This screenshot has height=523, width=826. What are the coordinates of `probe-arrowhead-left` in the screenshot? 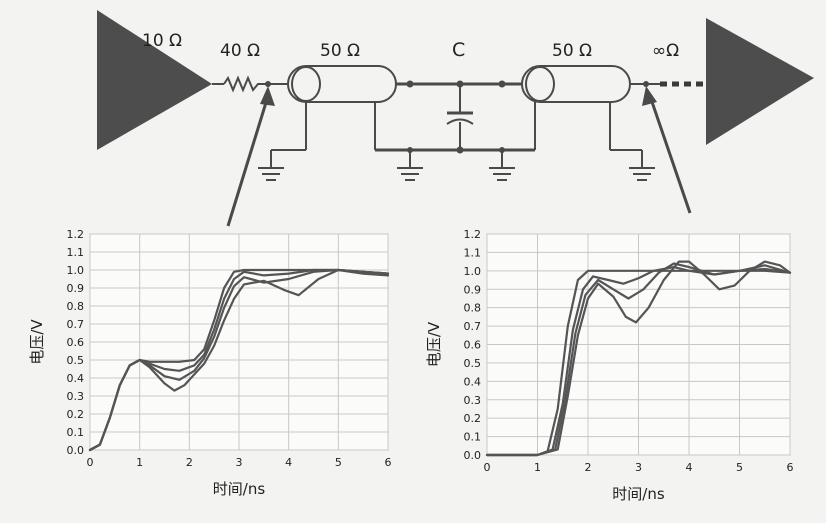 It's located at (267, 96).